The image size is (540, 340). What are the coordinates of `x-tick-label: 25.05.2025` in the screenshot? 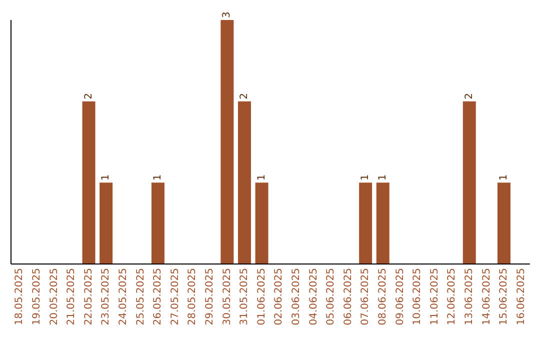 It's located at (140, 297).